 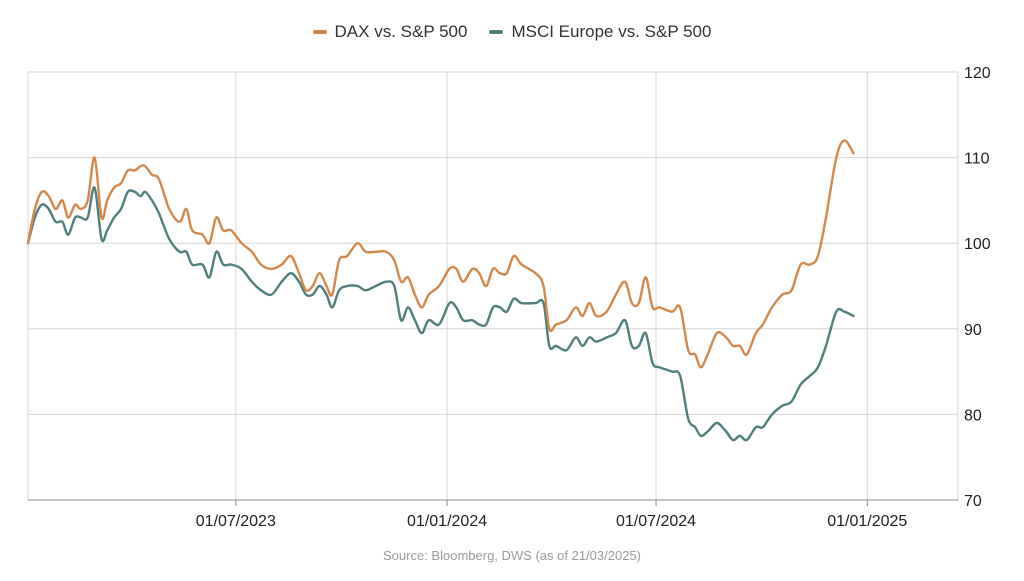 What do you see at coordinates (977, 287) in the screenshot?
I see `y-axis-labels: 70 80 90 100 110 120` at bounding box center [977, 287].